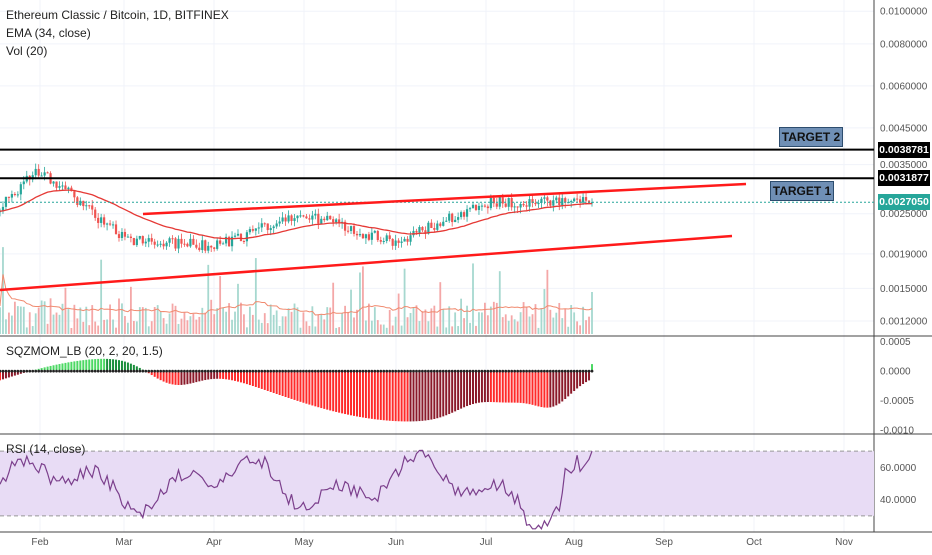  What do you see at coordinates (48, 33) in the screenshot?
I see `ema-legend: EMA (34, close)` at bounding box center [48, 33].